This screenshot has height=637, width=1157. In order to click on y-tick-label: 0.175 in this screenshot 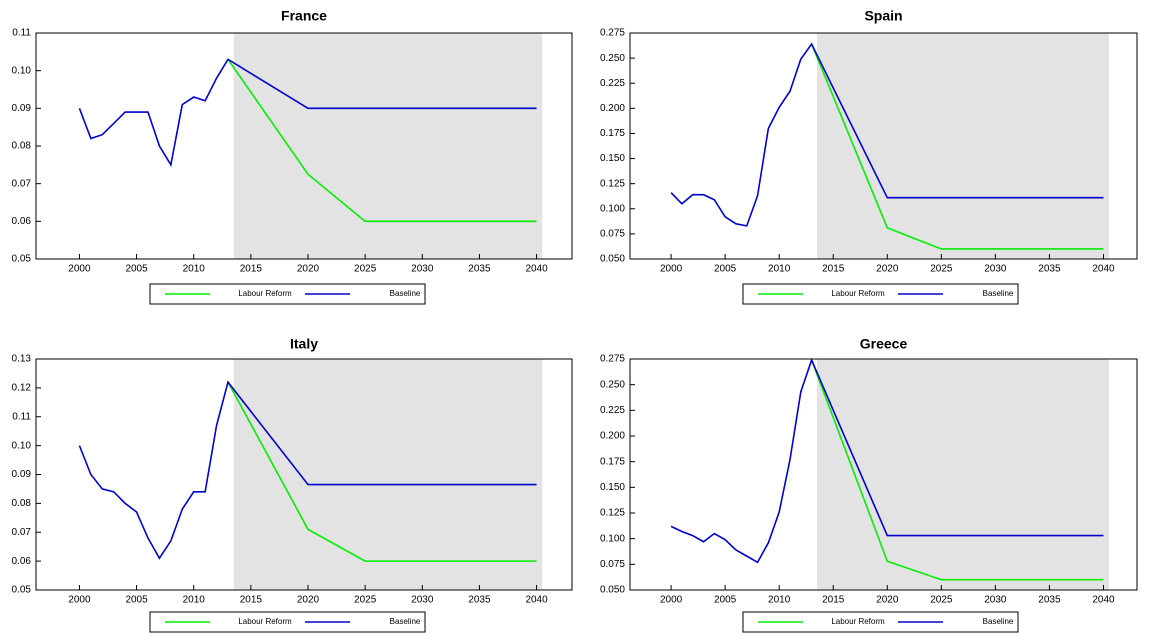, I will do `click(612, 461)`.